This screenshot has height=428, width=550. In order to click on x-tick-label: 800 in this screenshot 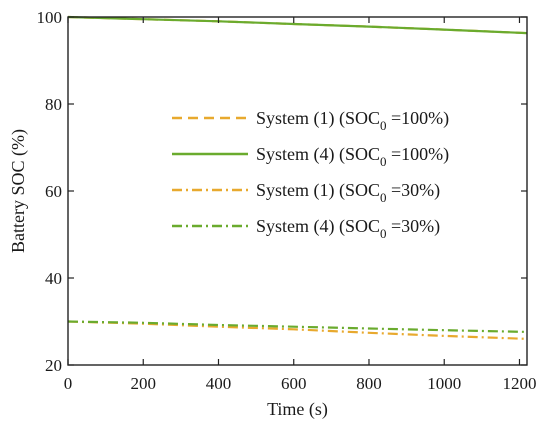, I will do `click(369, 383)`.